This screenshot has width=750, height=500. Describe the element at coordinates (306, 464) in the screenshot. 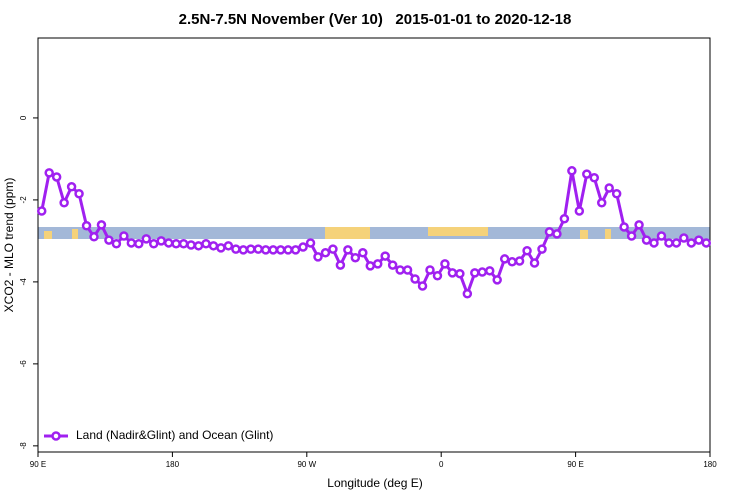

I see `x-tick-label: 90 W` at that location.